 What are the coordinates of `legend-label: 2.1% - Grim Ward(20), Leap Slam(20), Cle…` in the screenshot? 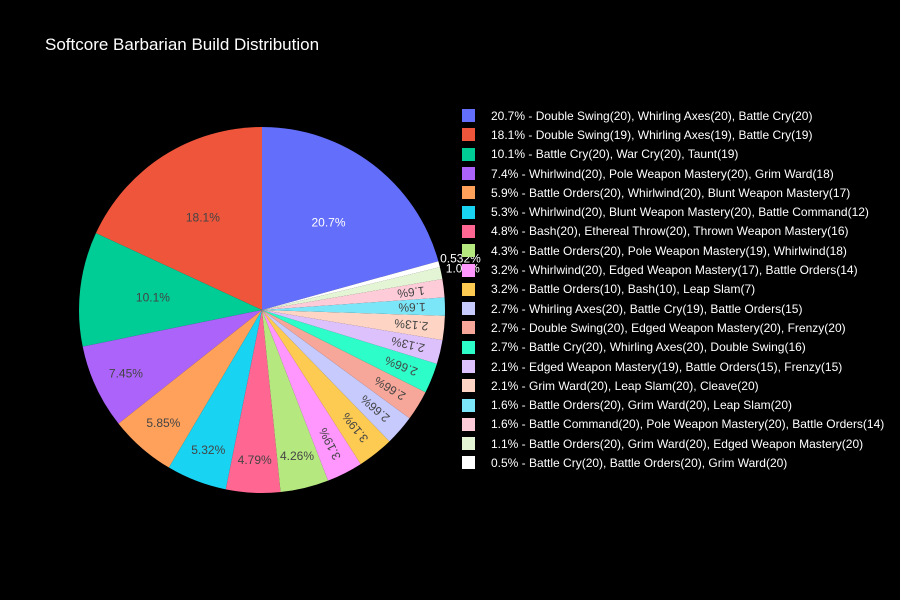 It's located at (625, 385).